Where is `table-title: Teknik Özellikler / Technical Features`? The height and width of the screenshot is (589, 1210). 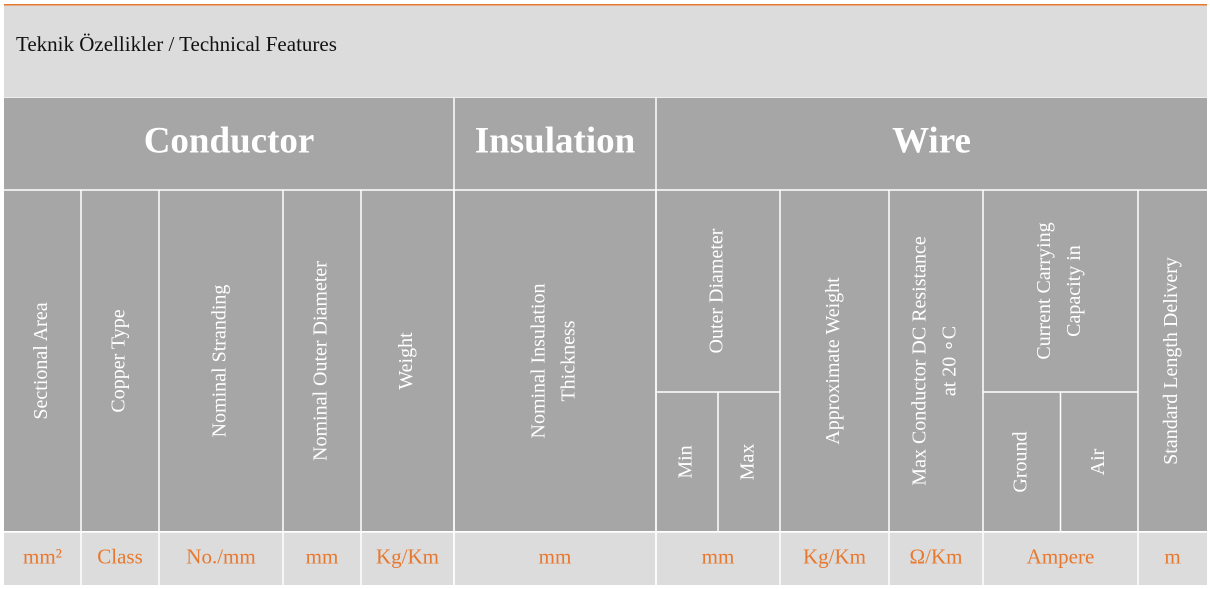 table-title: Teknik Özellikler / Technical Features is located at coordinates (176, 44).